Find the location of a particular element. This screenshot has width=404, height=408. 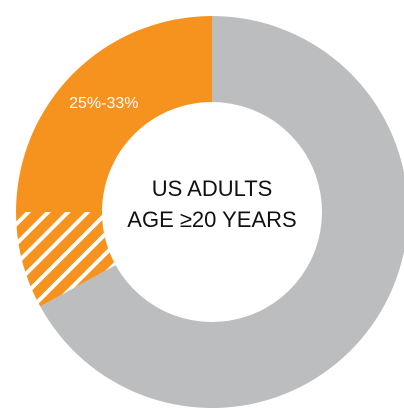

center-label-line-1: US ADULTS is located at coordinates (212, 188).